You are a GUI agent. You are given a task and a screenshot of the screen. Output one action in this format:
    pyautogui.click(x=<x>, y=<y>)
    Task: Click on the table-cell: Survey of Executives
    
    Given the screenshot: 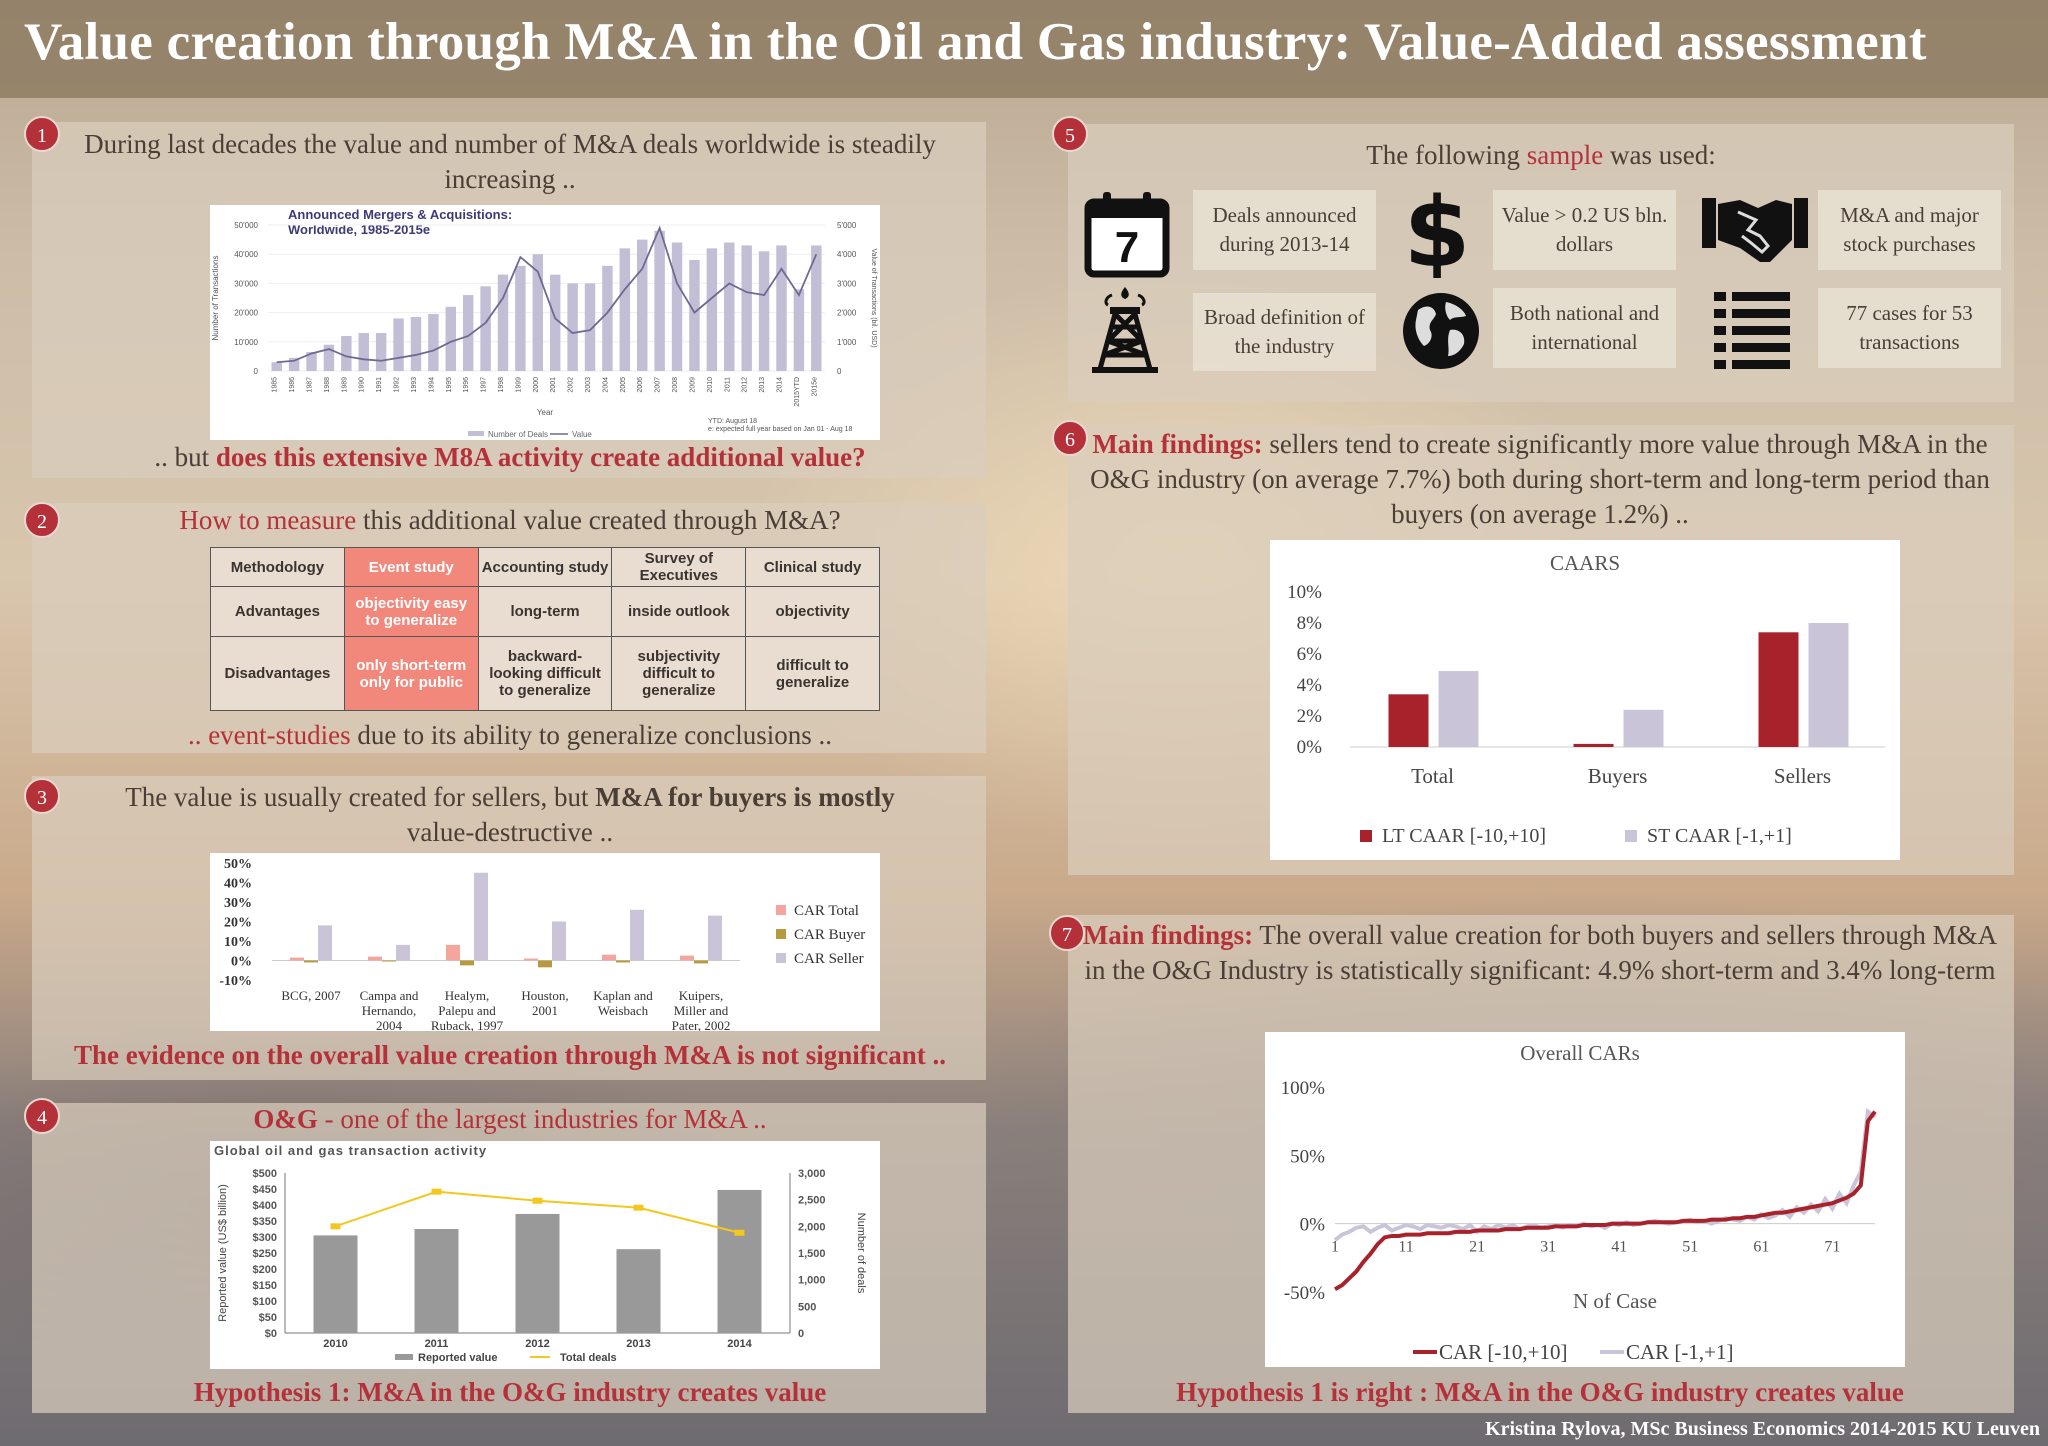 What is the action you would take?
    pyautogui.click(x=679, y=567)
    